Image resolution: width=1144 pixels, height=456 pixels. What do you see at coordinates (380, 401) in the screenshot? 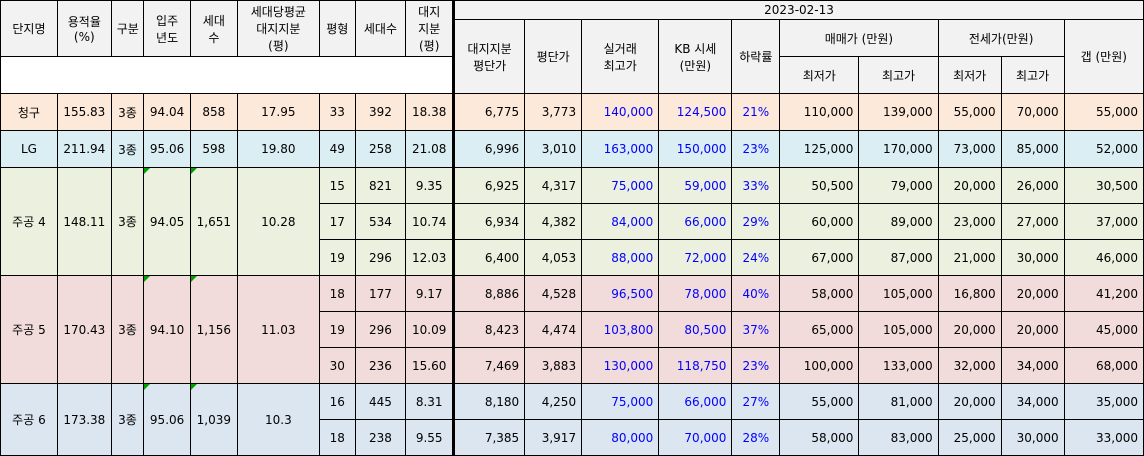
I see `unit-count: 445` at bounding box center [380, 401].